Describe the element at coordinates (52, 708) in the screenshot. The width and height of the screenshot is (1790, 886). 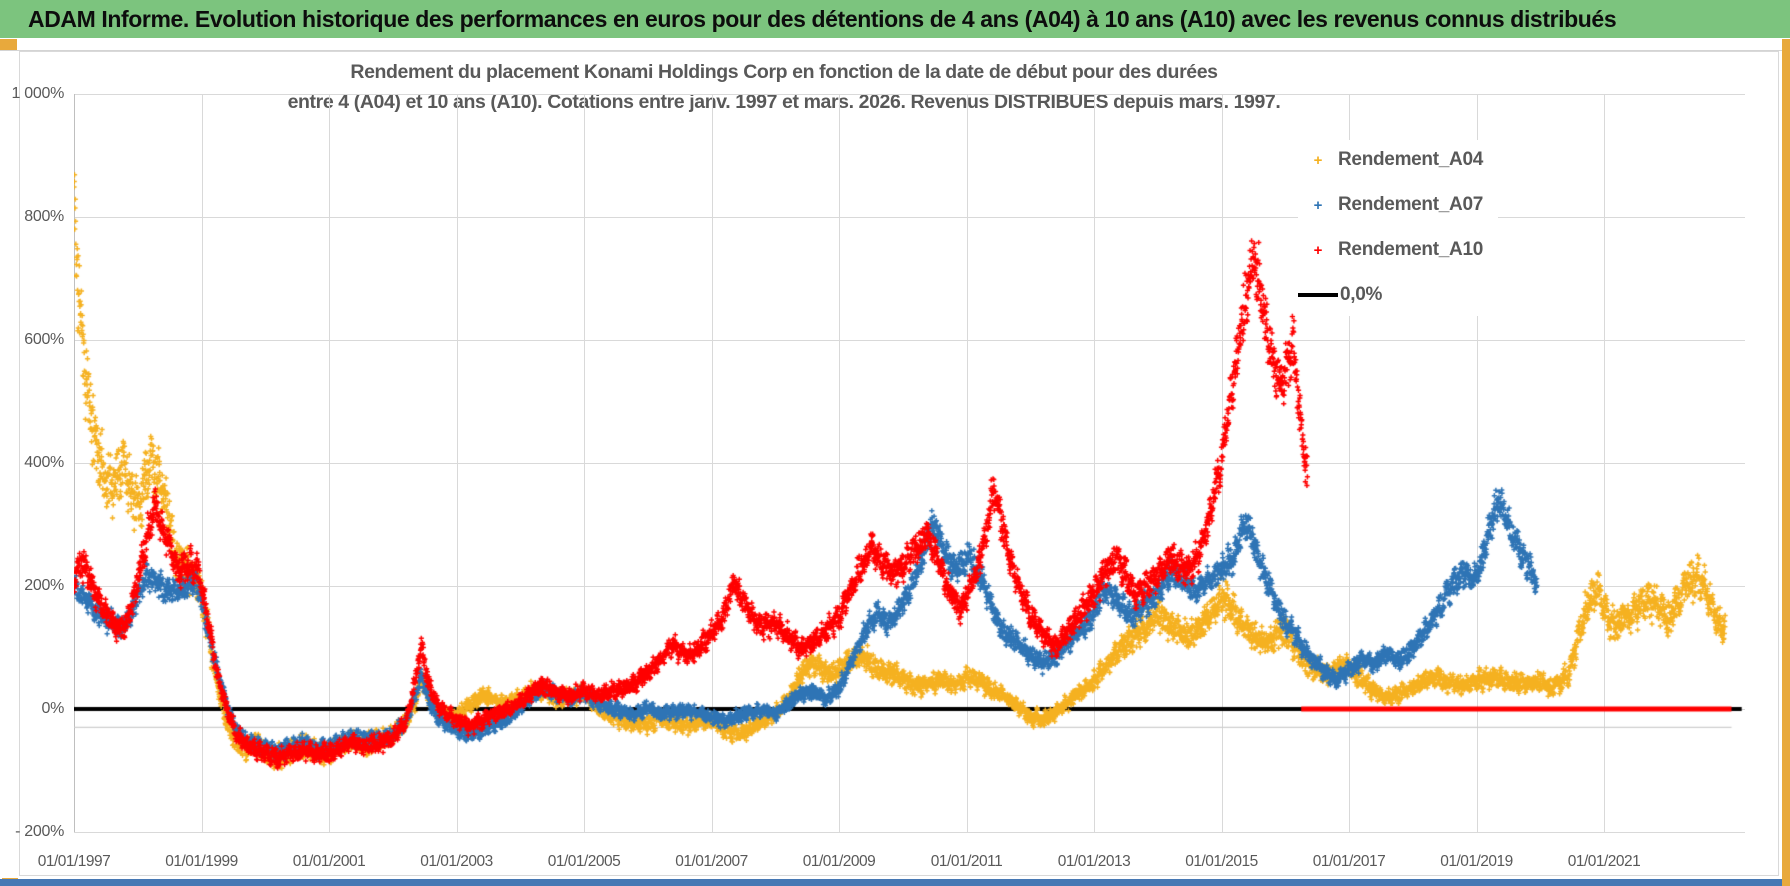
I see `y-tick-label: 0%` at that location.